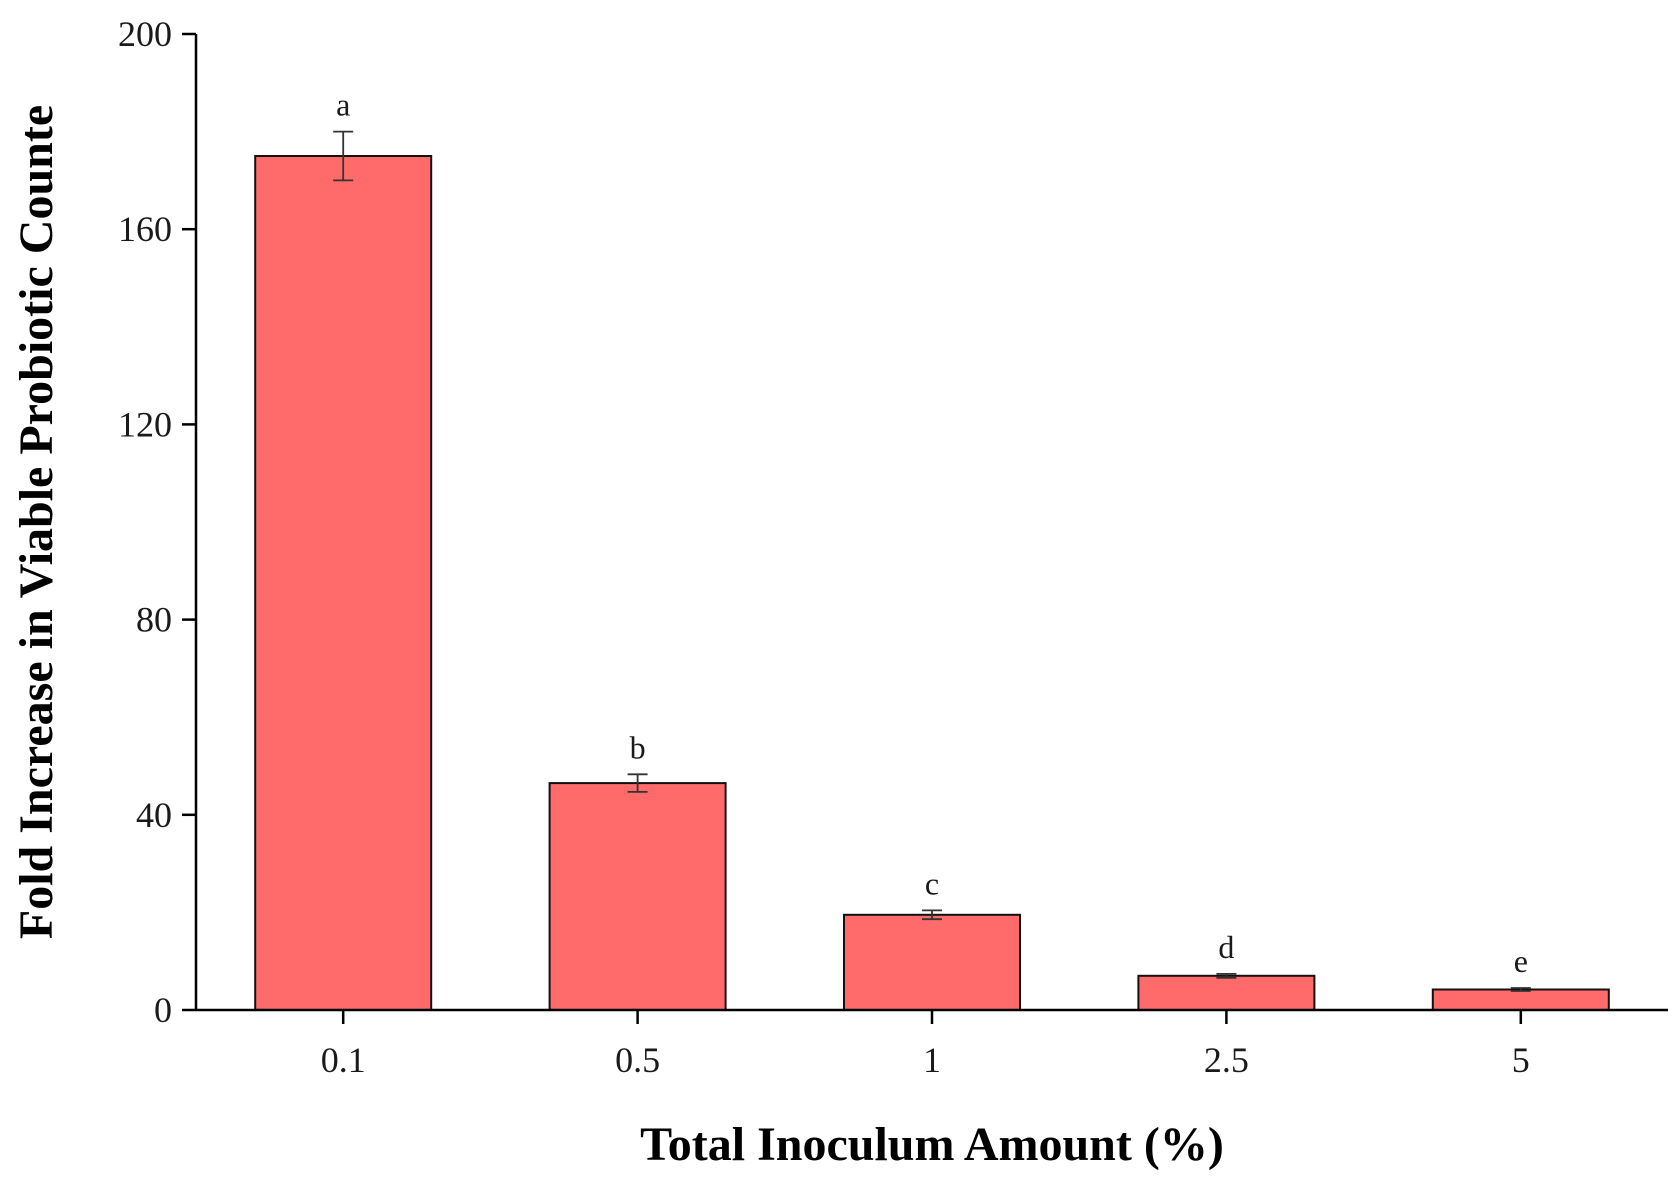  What do you see at coordinates (343, 105) in the screenshot?
I see `significance-label-a: a` at bounding box center [343, 105].